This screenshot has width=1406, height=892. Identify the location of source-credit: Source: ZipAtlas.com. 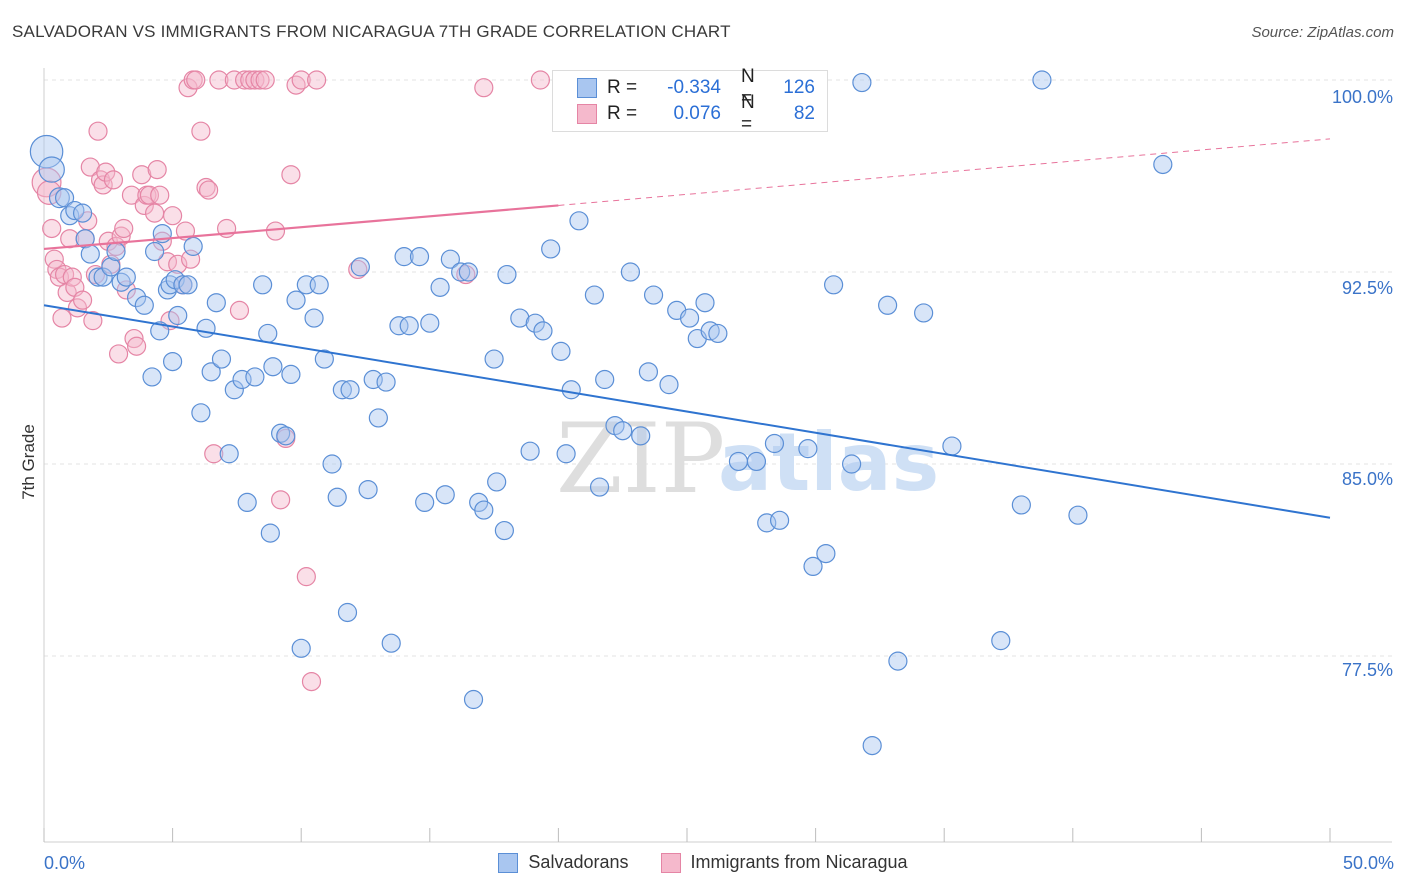
(1322, 32).